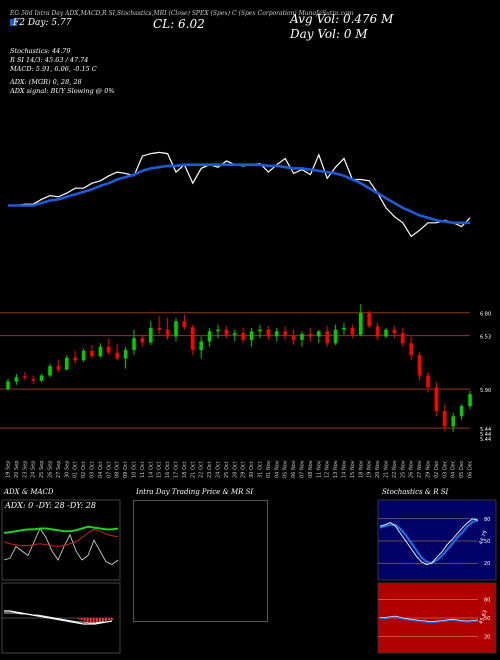 This screenshot has width=500, height=660. What do you see at coordinates (25, 469) in the screenshot?
I see `date-label: 23 Sep` at bounding box center [25, 469].